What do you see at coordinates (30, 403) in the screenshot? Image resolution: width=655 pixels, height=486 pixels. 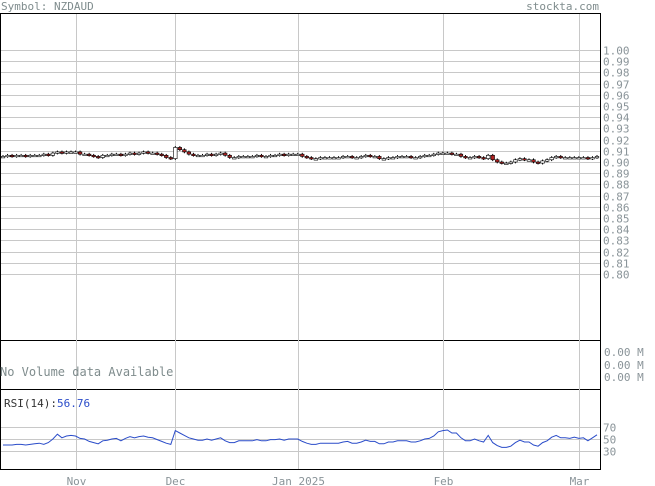 I see `rsi-label-prefix: RSI(14):` at bounding box center [30, 403].